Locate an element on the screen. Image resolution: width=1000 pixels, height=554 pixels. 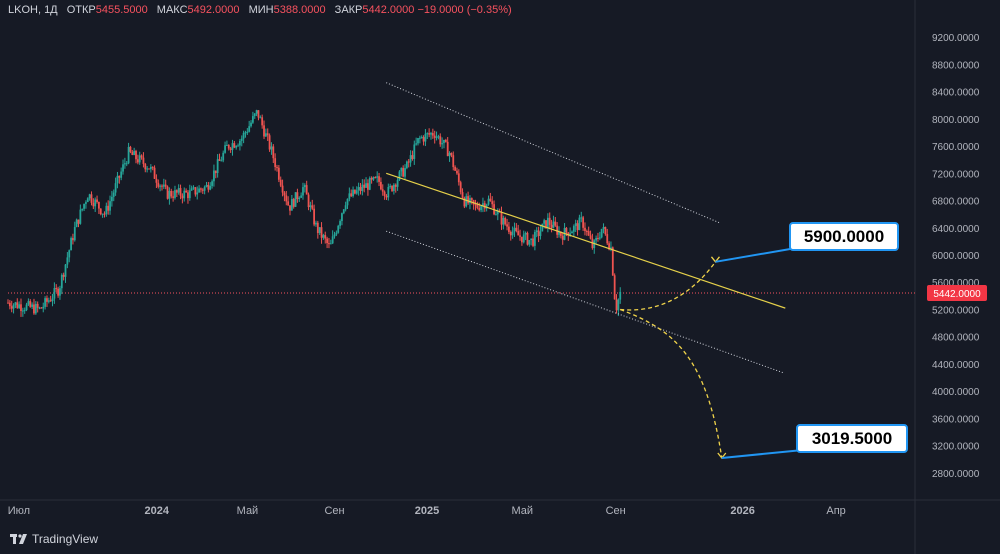
y-tick-label: 5600.0000 is located at coordinates (956, 283).